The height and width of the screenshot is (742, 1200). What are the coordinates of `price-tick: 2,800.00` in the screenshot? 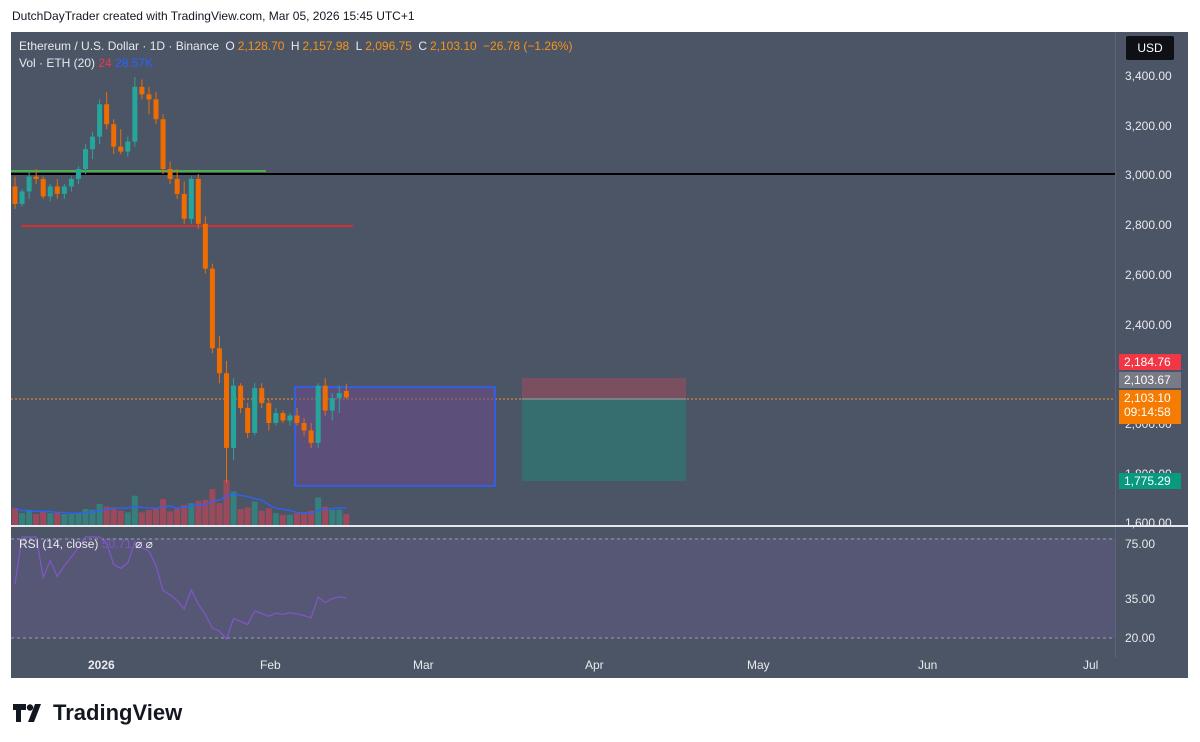 It's located at (1148, 225).